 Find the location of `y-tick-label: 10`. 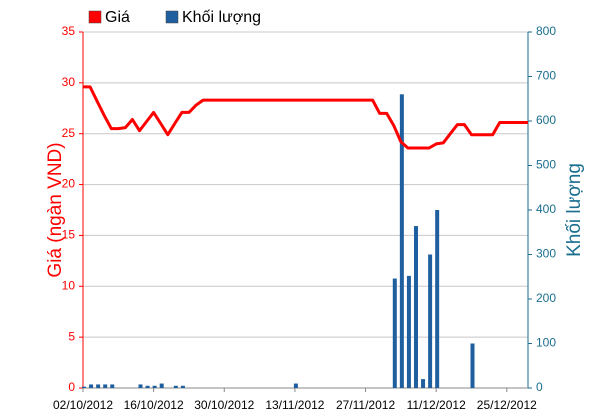

y-tick-label: 10 is located at coordinates (69, 285).